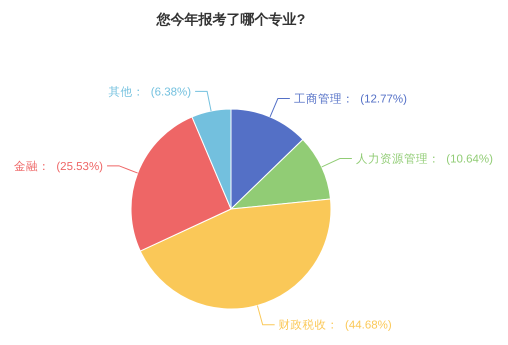 The image size is (508, 345). I want to click on slice-label: 金融： (25.53%), so click(59, 166).